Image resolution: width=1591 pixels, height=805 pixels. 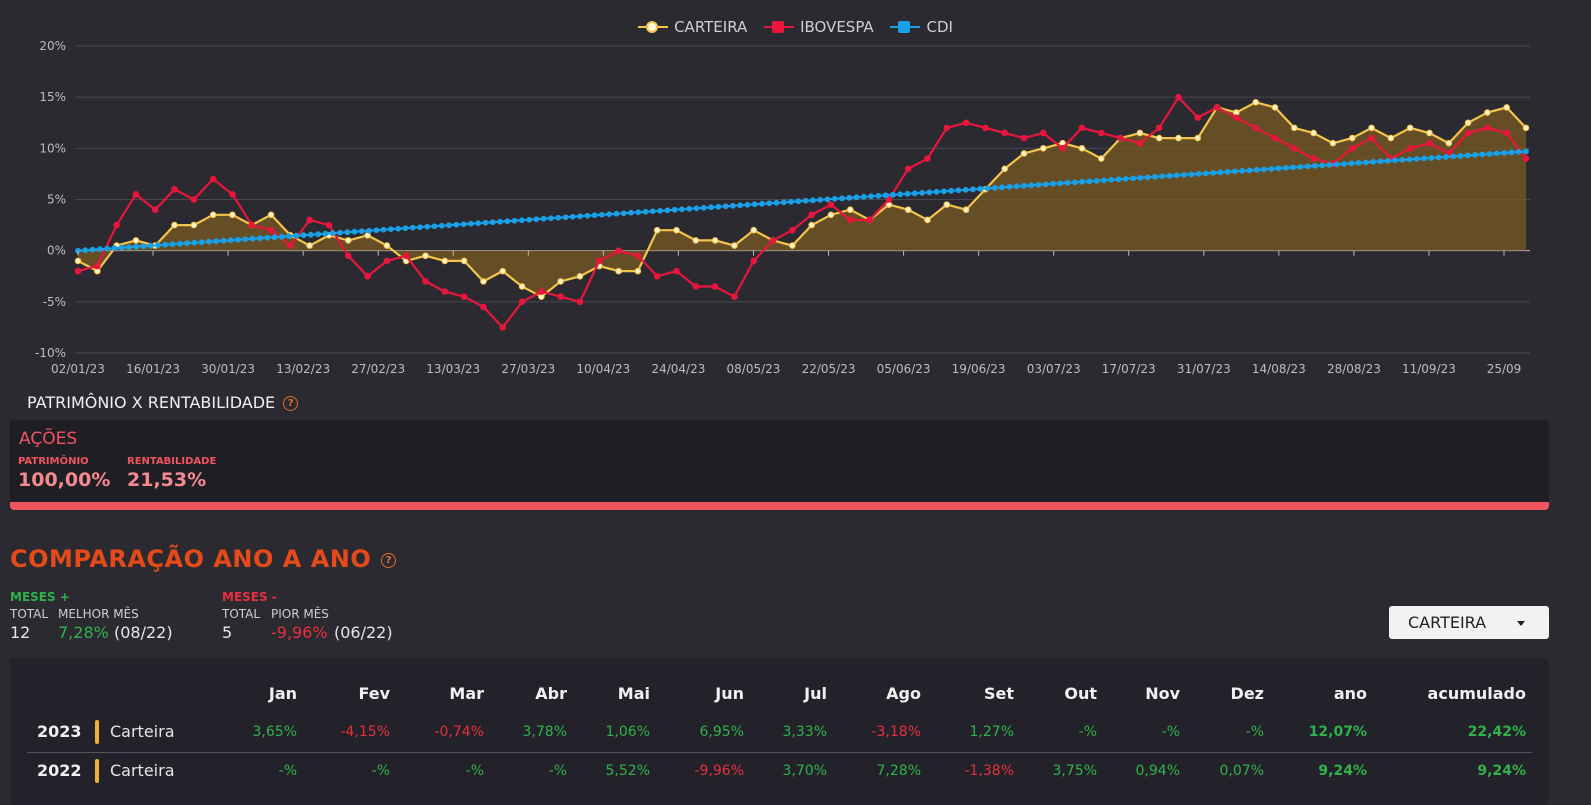 I want to click on patrimonio-title: PATRIMÔNIO X RENTABILIDADE?, so click(x=163, y=402).